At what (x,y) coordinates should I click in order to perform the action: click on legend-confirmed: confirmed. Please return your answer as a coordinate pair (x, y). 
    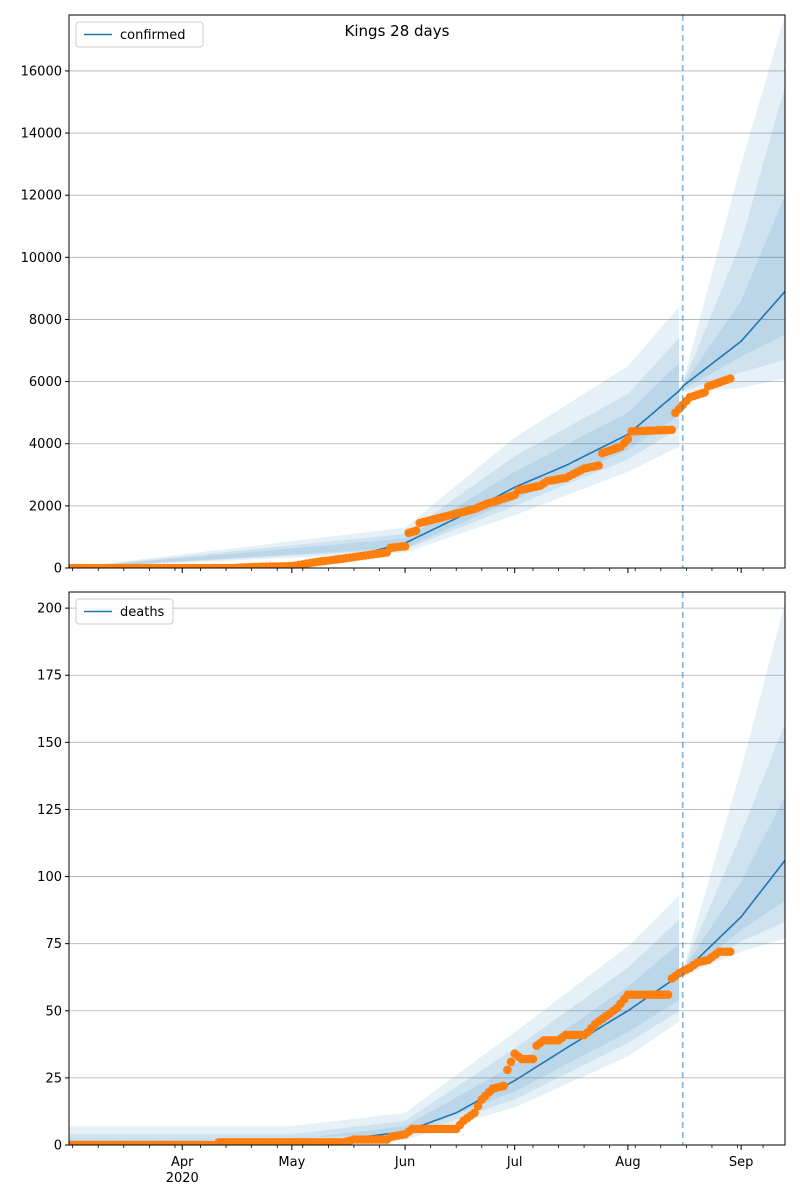
    Looking at the image, I should click on (139, 34).